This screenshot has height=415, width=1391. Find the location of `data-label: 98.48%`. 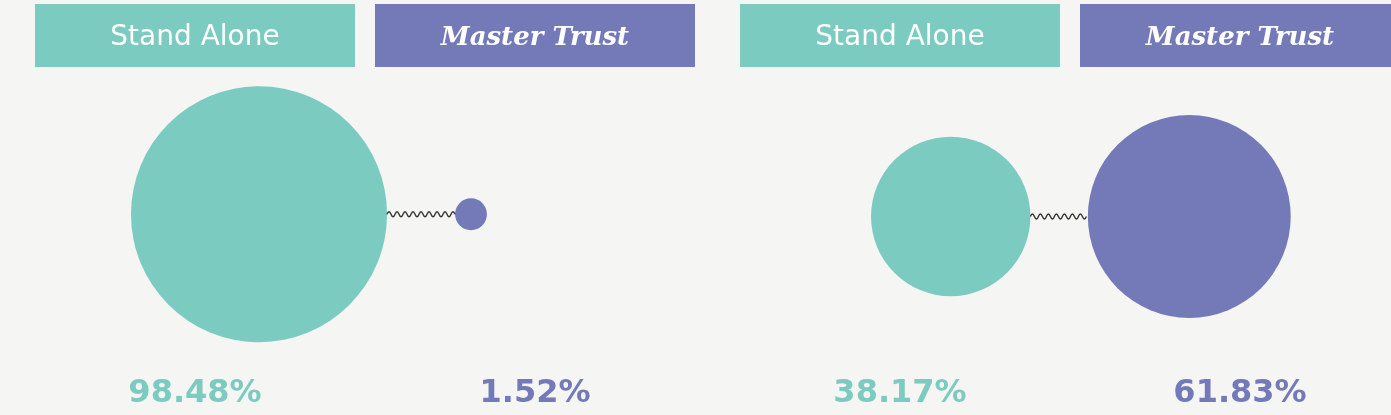

data-label: 98.48% is located at coordinates (195, 391).